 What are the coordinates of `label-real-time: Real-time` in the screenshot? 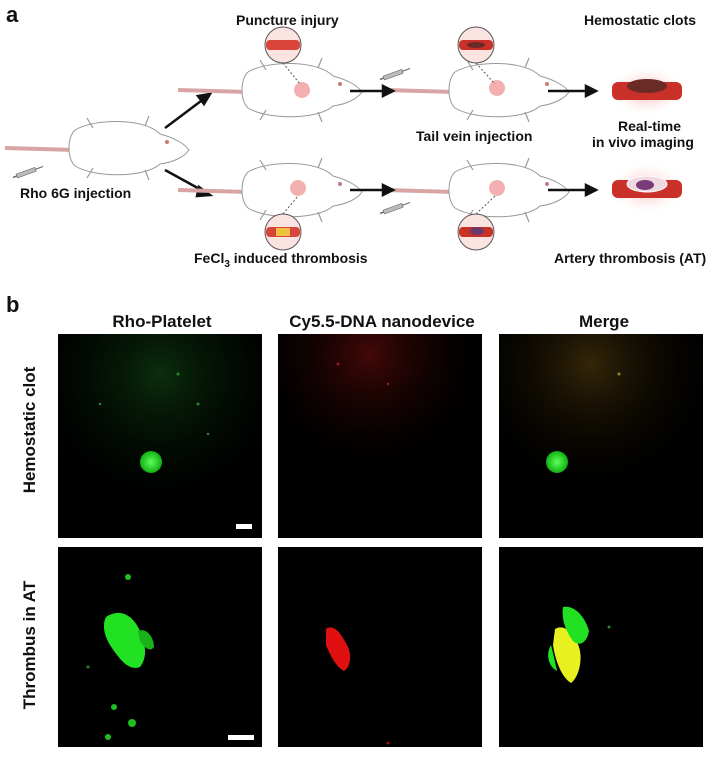 It's located at (650, 126).